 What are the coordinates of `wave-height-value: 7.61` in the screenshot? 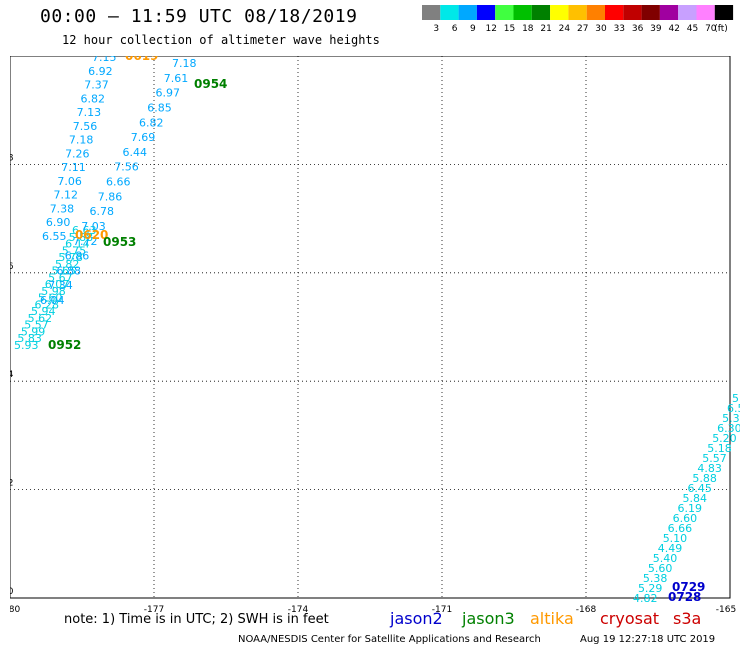 It's located at (176, 78).